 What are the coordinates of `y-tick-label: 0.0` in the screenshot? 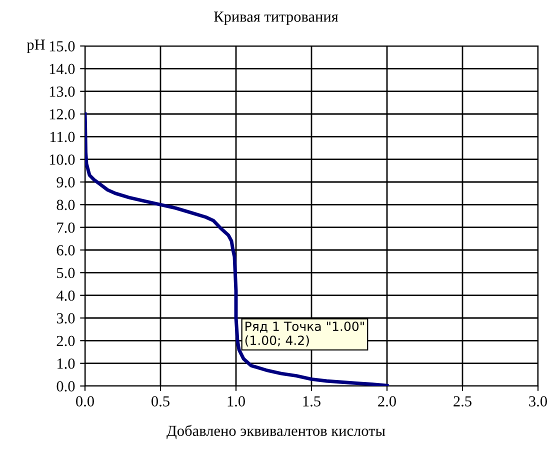 It's located at (65, 386).